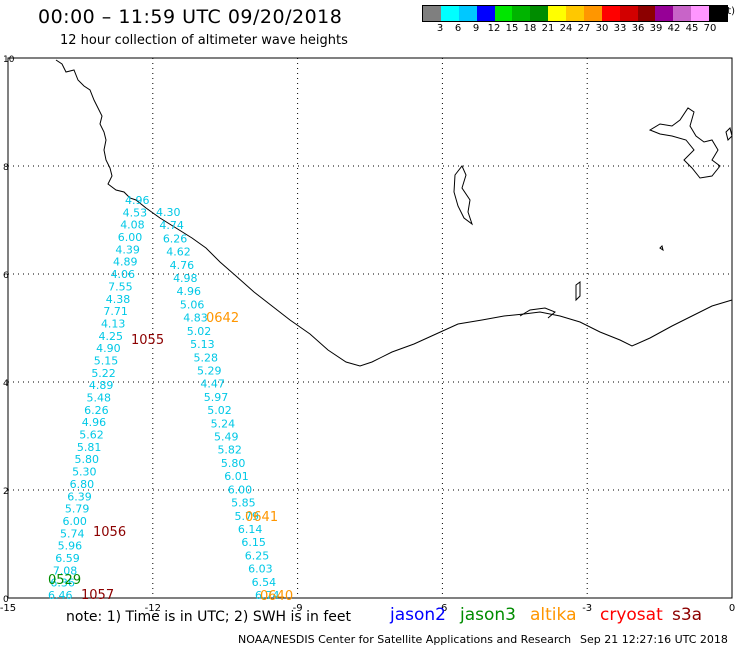 The height and width of the screenshot is (650, 740). I want to click on wave-height-value: 6.80, so click(82, 484).